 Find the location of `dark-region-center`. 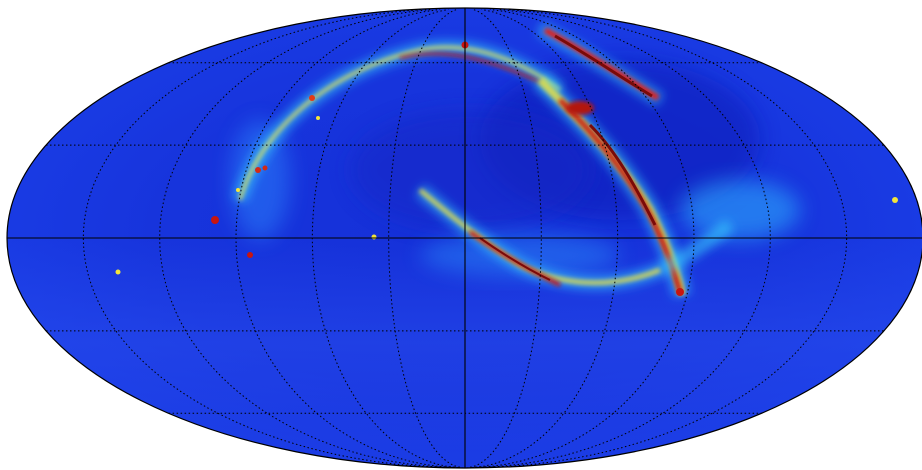

dark-region-center is located at coordinates (470, 170).